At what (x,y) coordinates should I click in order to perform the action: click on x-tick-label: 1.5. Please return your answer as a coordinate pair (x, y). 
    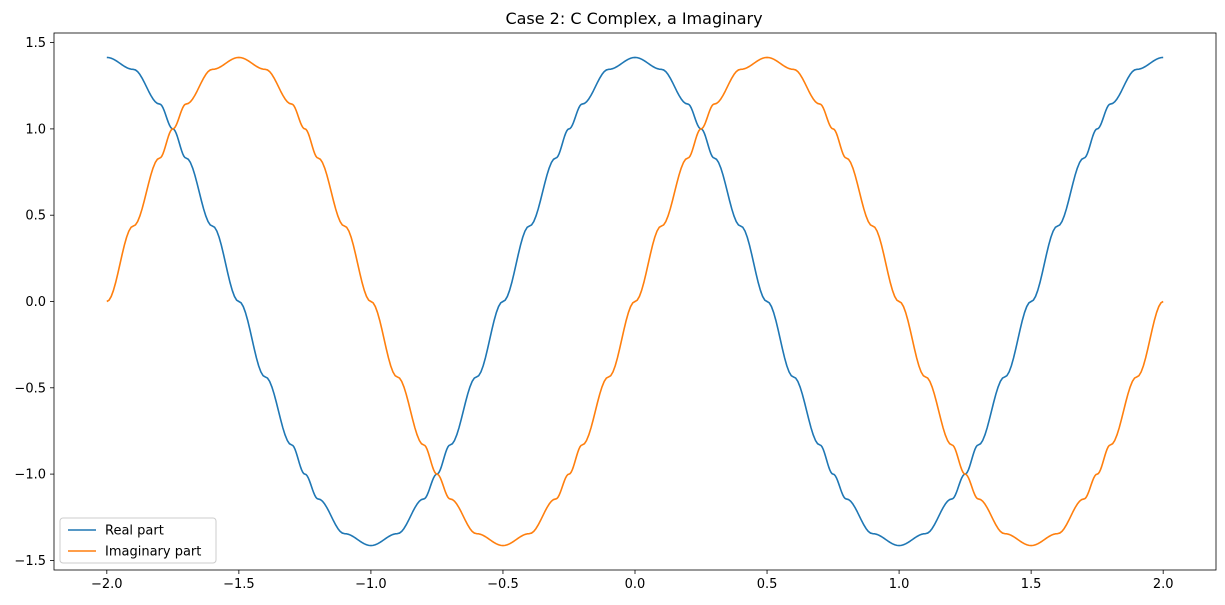
    Looking at the image, I should click on (1031, 584).